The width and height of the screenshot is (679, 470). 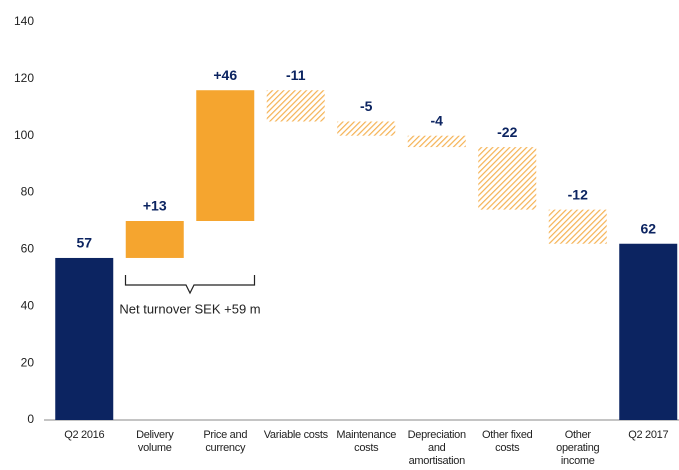 I want to click on value-label: +46, so click(x=225, y=75).